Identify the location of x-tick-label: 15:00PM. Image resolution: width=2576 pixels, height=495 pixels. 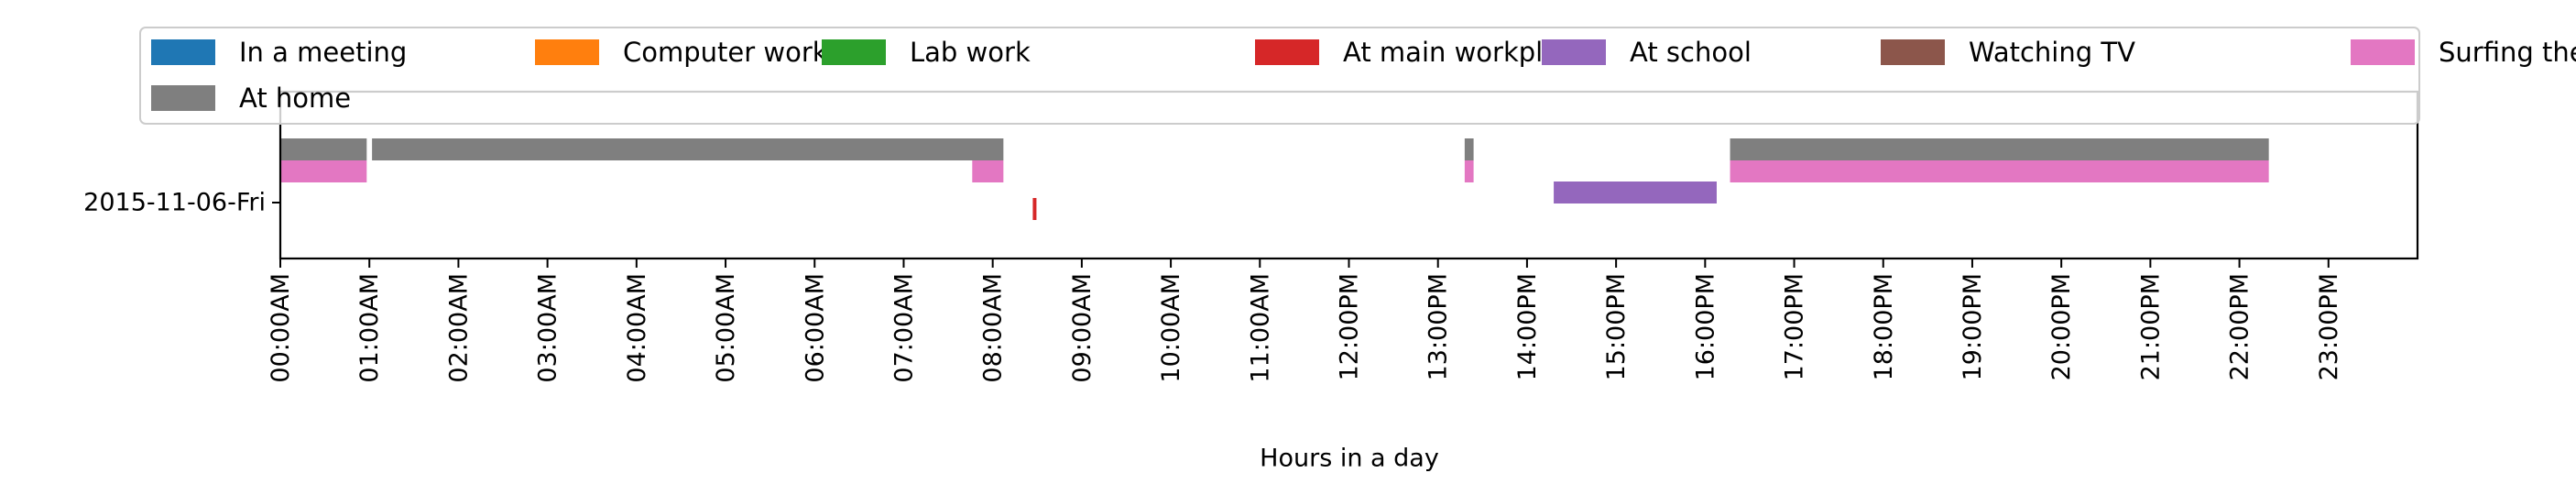
(1617, 326).